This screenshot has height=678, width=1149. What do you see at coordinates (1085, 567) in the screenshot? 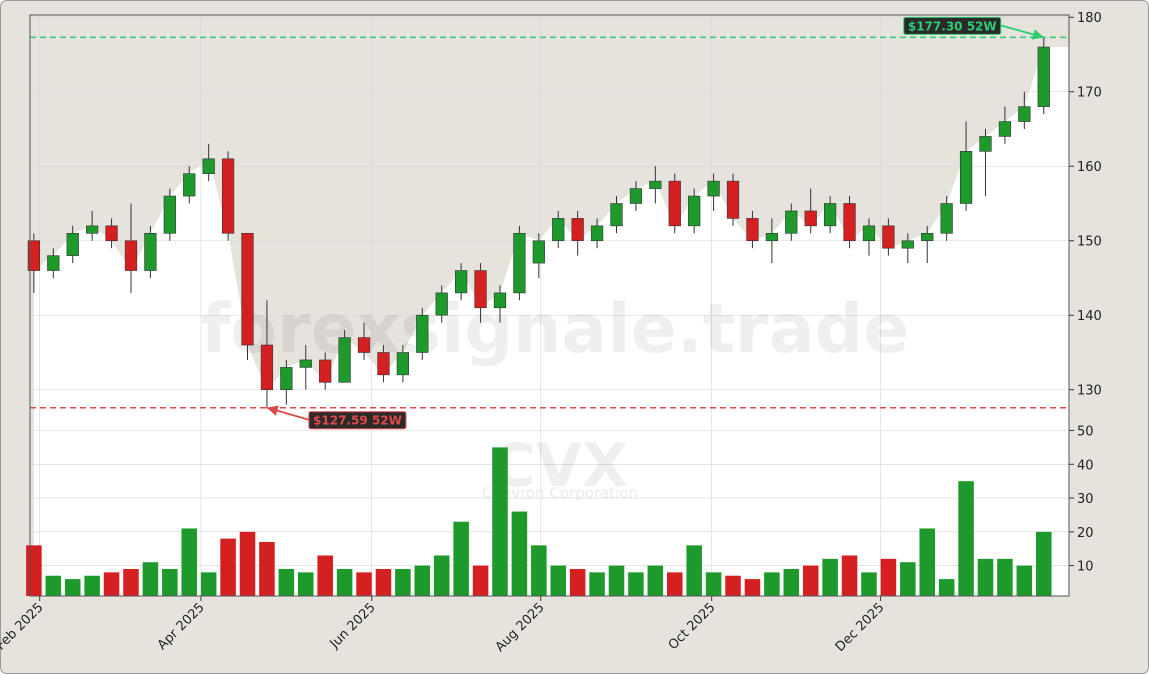
I see `y2-tick-label: 10` at bounding box center [1085, 567].